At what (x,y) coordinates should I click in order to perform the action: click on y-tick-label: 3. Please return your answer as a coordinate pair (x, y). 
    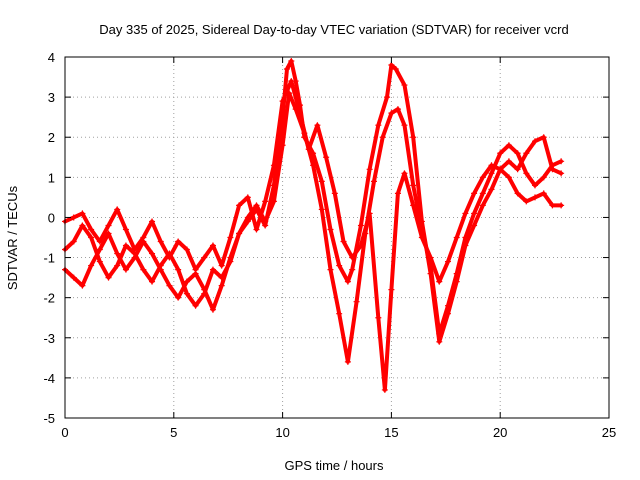
    Looking at the image, I should click on (51, 97).